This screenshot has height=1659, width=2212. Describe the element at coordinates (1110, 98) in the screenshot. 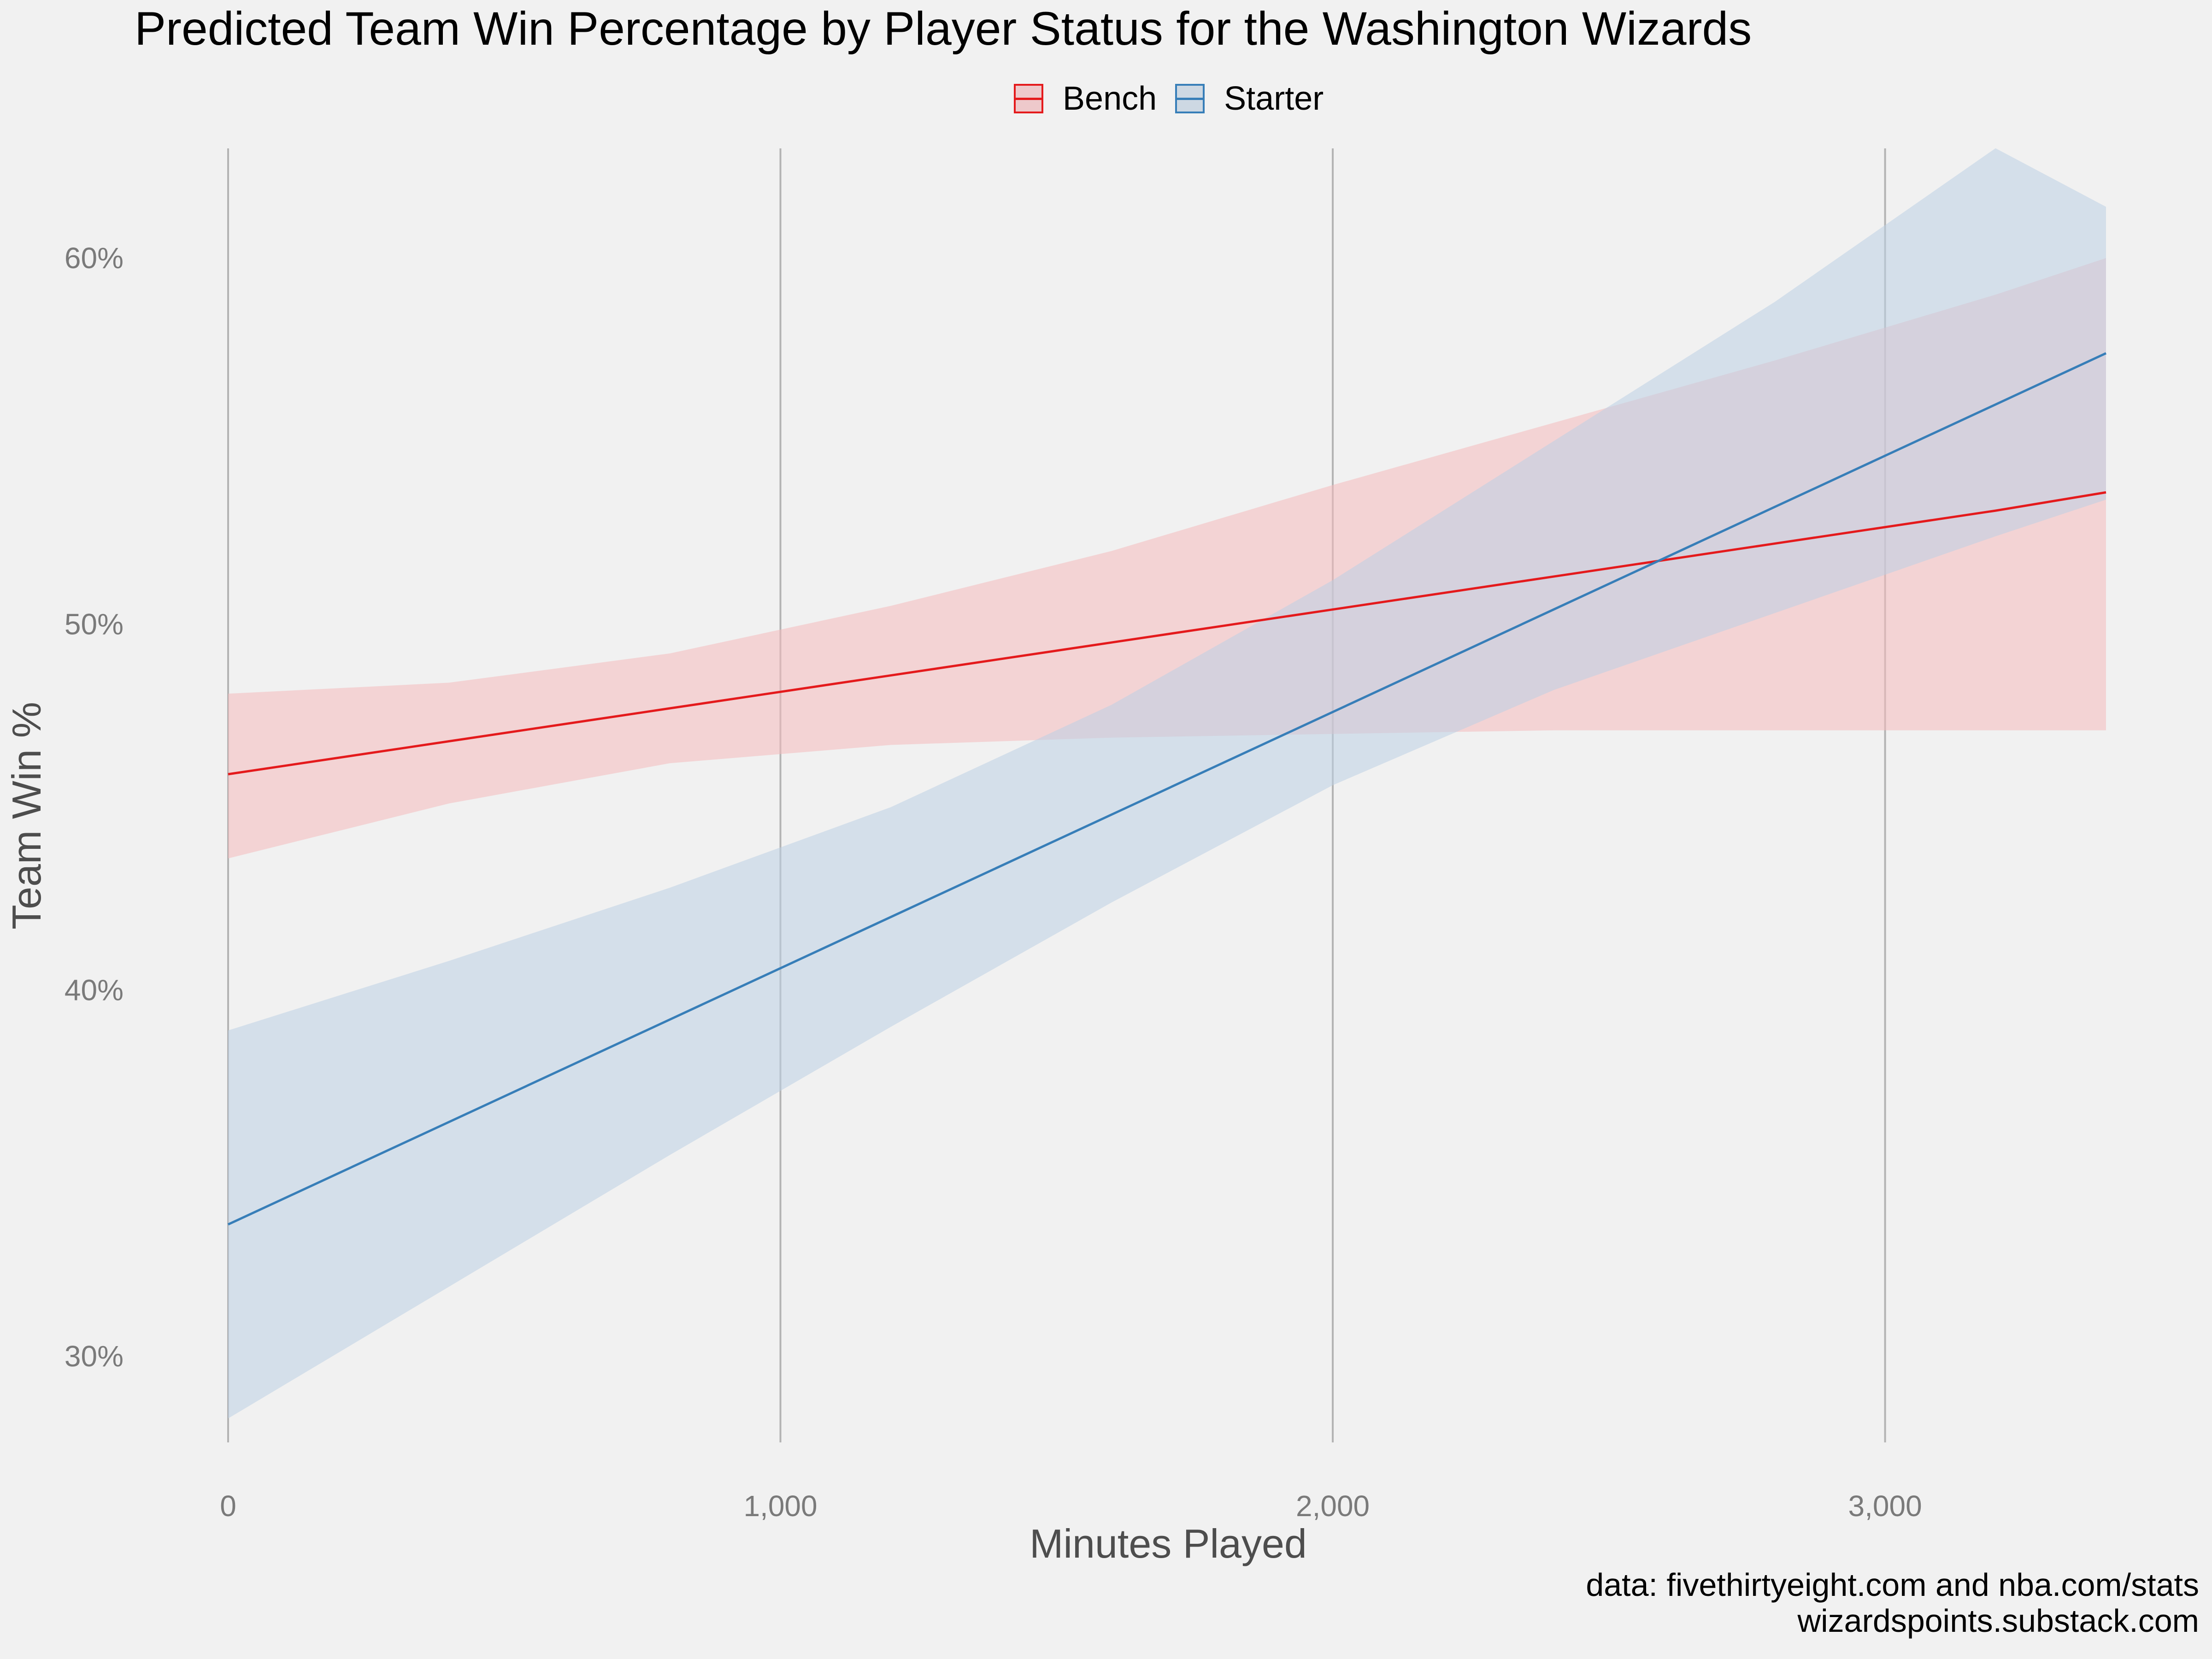

I see `legend-label-bench: Bench` at that location.